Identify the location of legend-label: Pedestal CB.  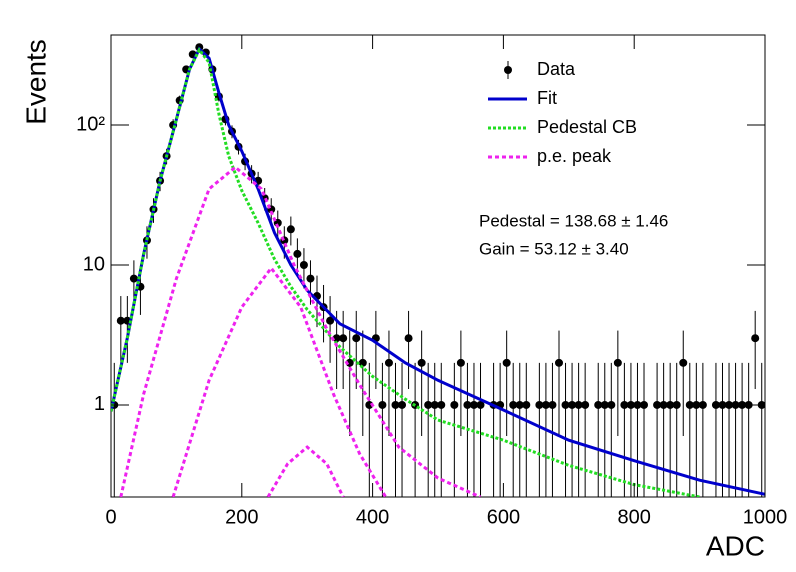
(587, 127).